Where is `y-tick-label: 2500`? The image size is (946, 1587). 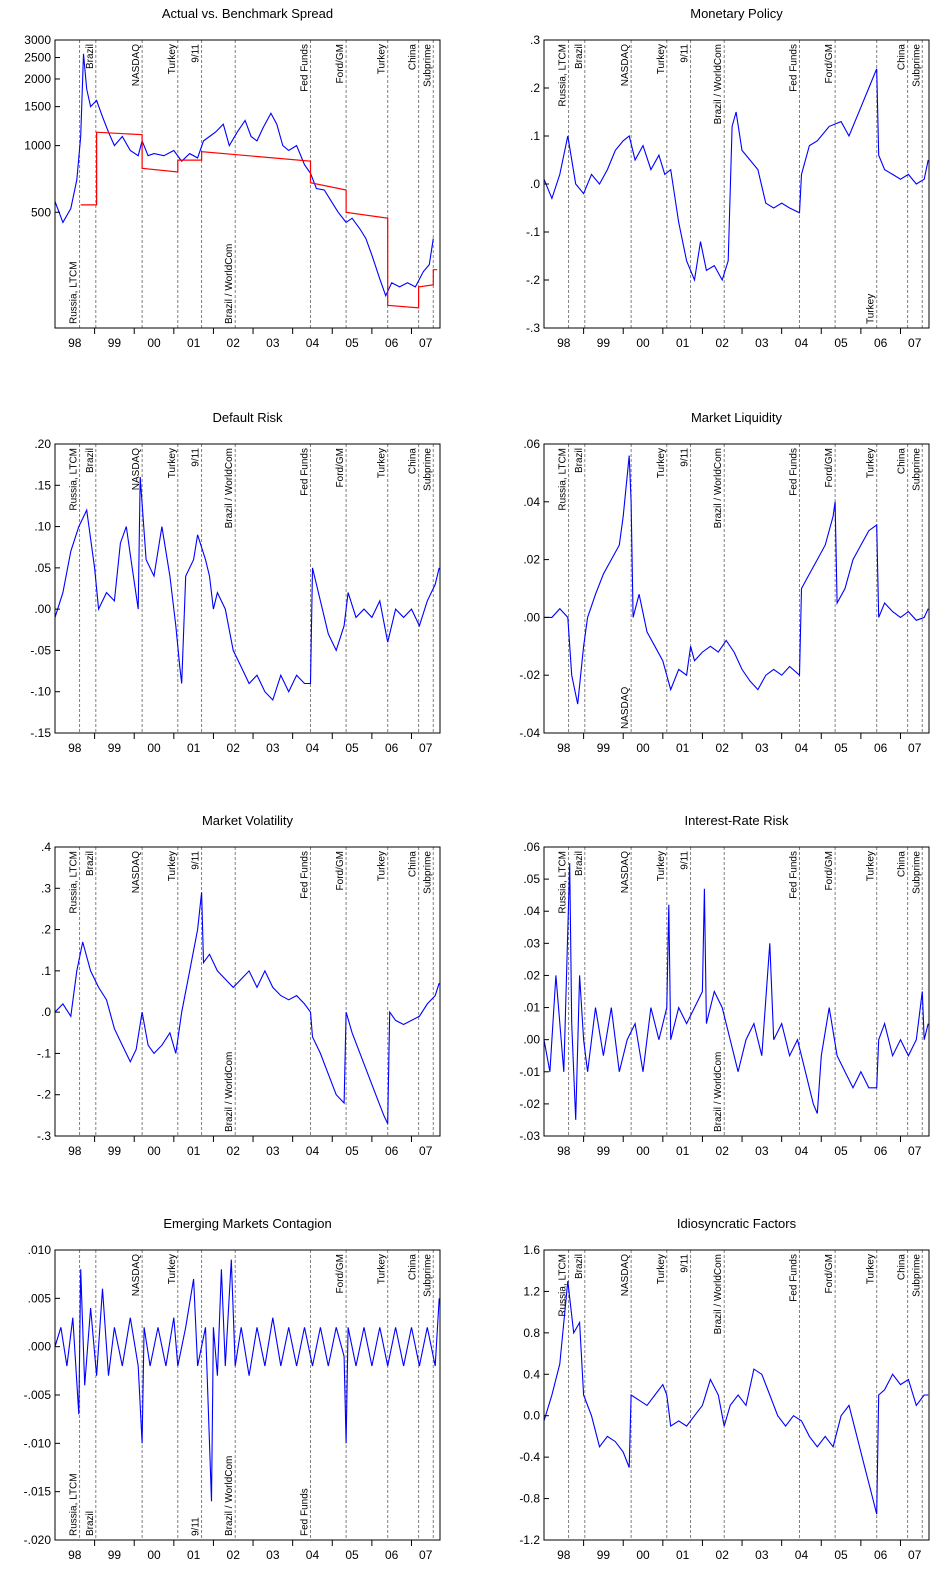 y-tick-label: 2500 is located at coordinates (37, 58).